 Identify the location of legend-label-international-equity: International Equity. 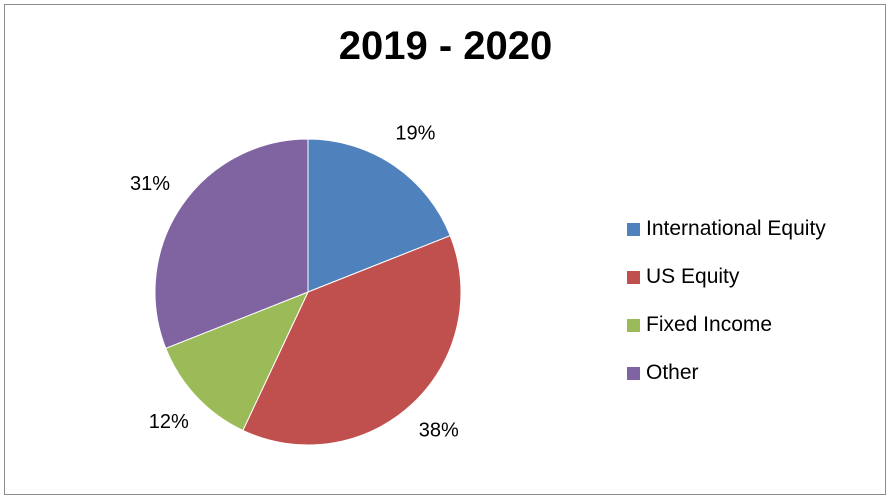
(736, 228).